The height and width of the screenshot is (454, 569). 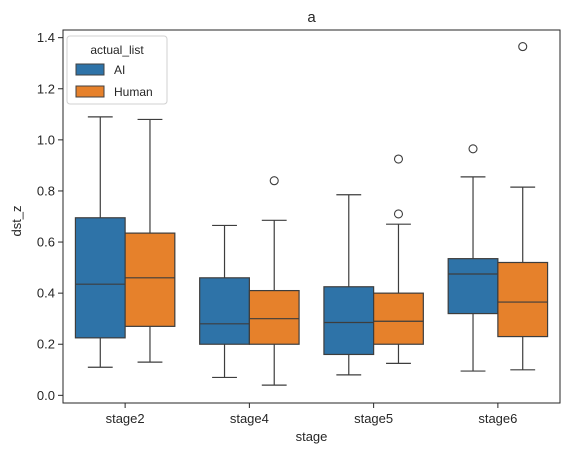 I want to click on box-group-ai-stage4, so click(x=224, y=301).